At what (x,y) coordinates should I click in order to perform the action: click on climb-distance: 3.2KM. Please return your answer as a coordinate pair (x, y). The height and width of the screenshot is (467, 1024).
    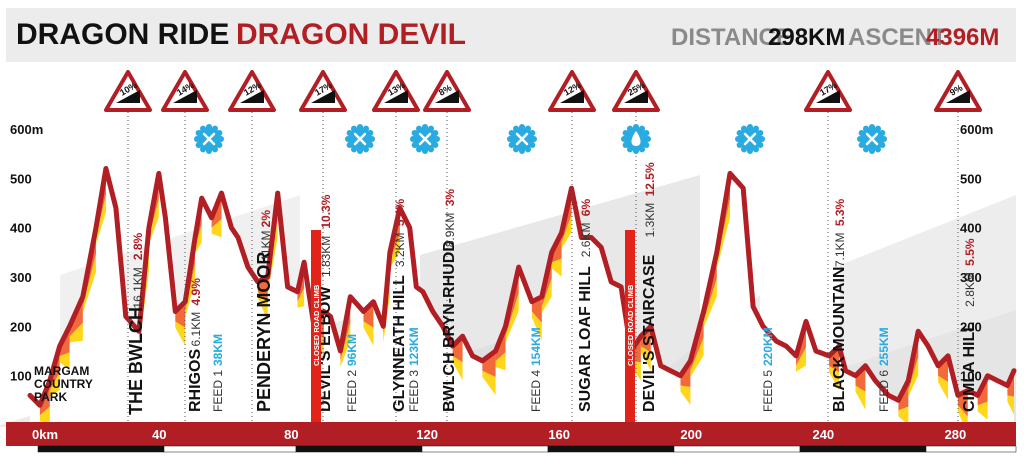
    Looking at the image, I should click on (400, 249).